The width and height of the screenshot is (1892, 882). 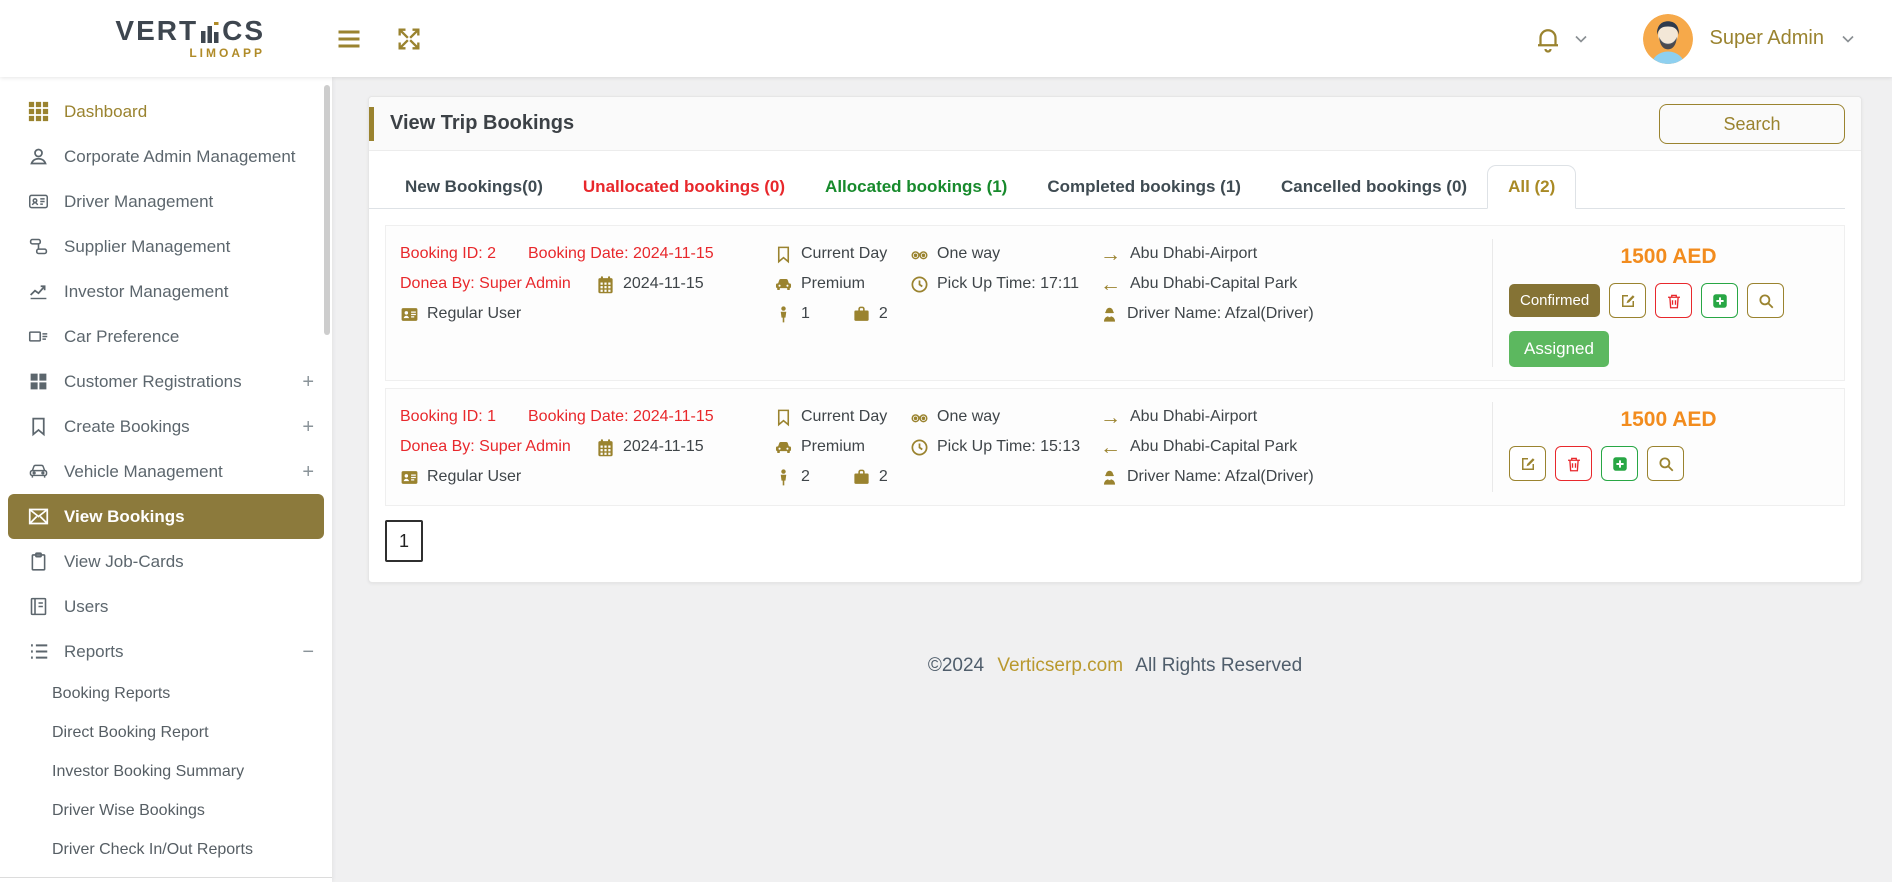 I want to click on id-badge-icon, so click(x=409, y=314).